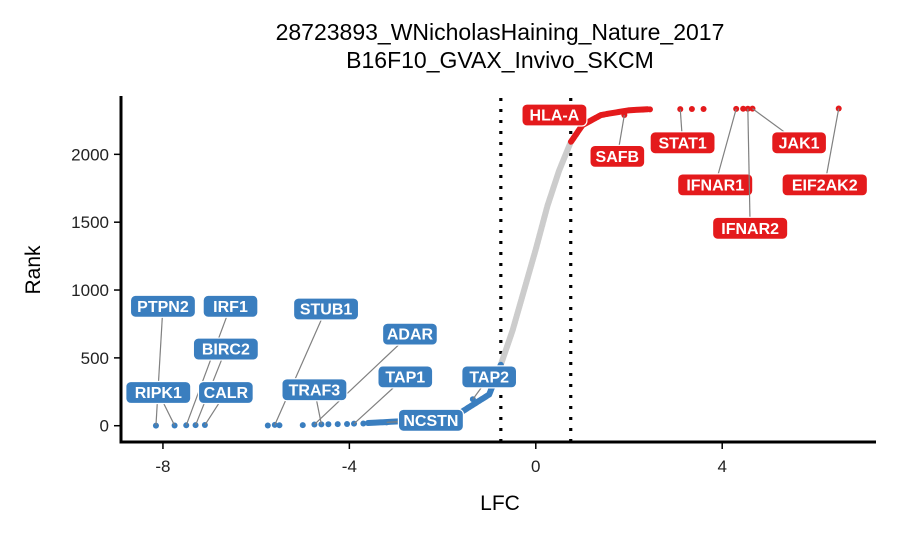 Image resolution: width=900 pixels, height=545 pixels. I want to click on gene-label-adar: ADAR, so click(410, 335).